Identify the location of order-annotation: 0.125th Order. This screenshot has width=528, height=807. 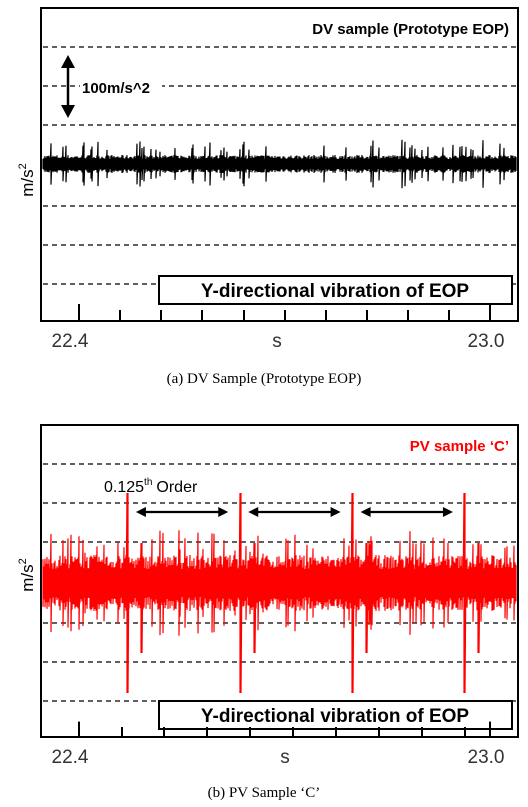
(151, 486).